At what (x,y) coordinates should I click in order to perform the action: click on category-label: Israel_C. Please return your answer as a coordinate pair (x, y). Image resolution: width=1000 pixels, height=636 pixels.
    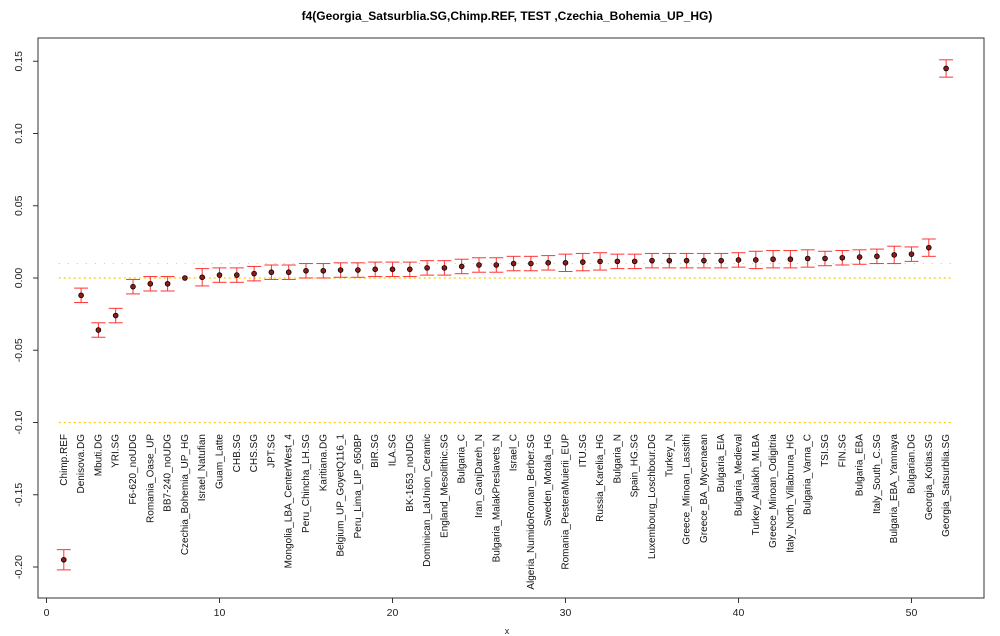
    Looking at the image, I should click on (514, 452).